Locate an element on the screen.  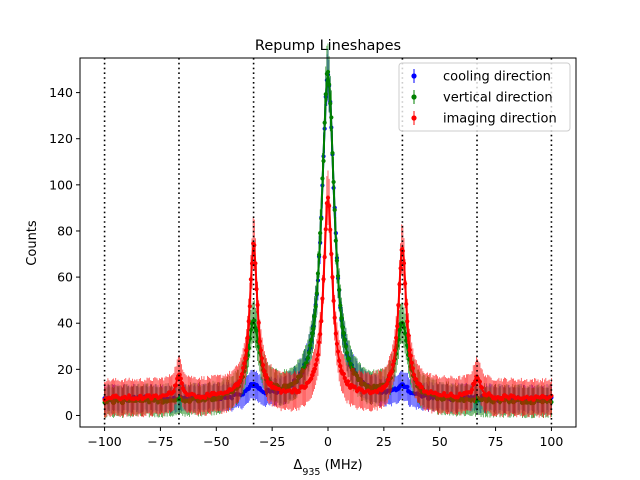
legend-label: vertical direction is located at coordinates (498, 98).